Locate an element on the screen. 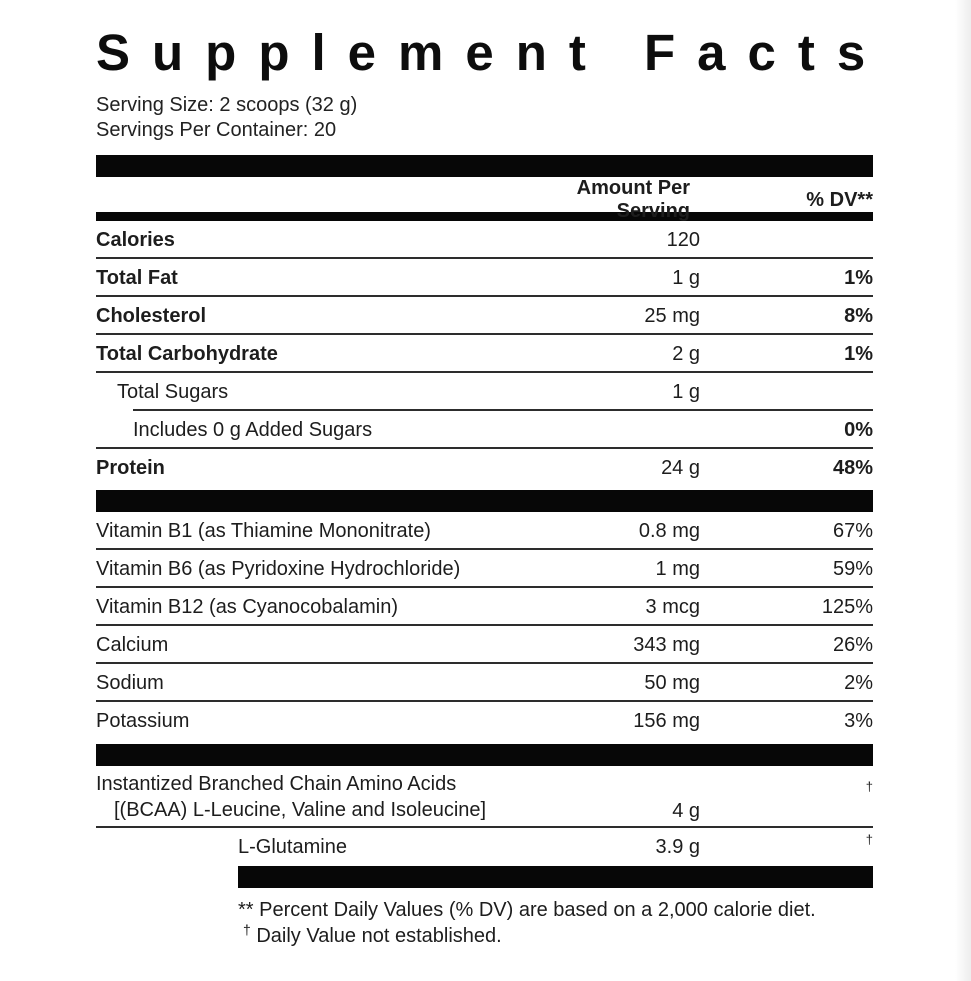 The height and width of the screenshot is (981, 971). nutrient-amount: 3 mcg is located at coordinates (672, 606).